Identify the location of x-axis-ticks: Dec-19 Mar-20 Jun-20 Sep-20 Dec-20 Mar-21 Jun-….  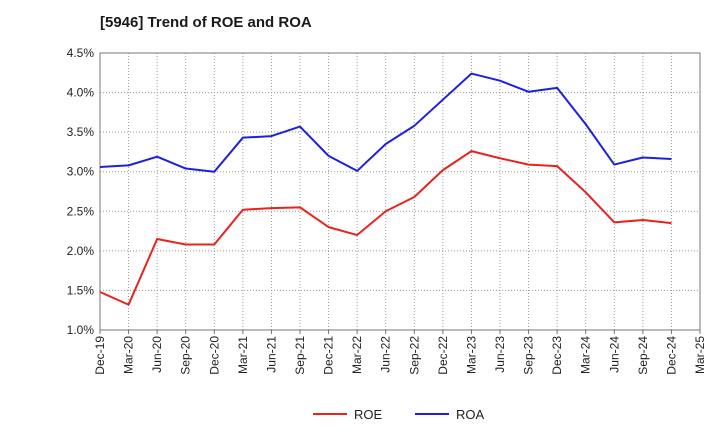
(400, 352).